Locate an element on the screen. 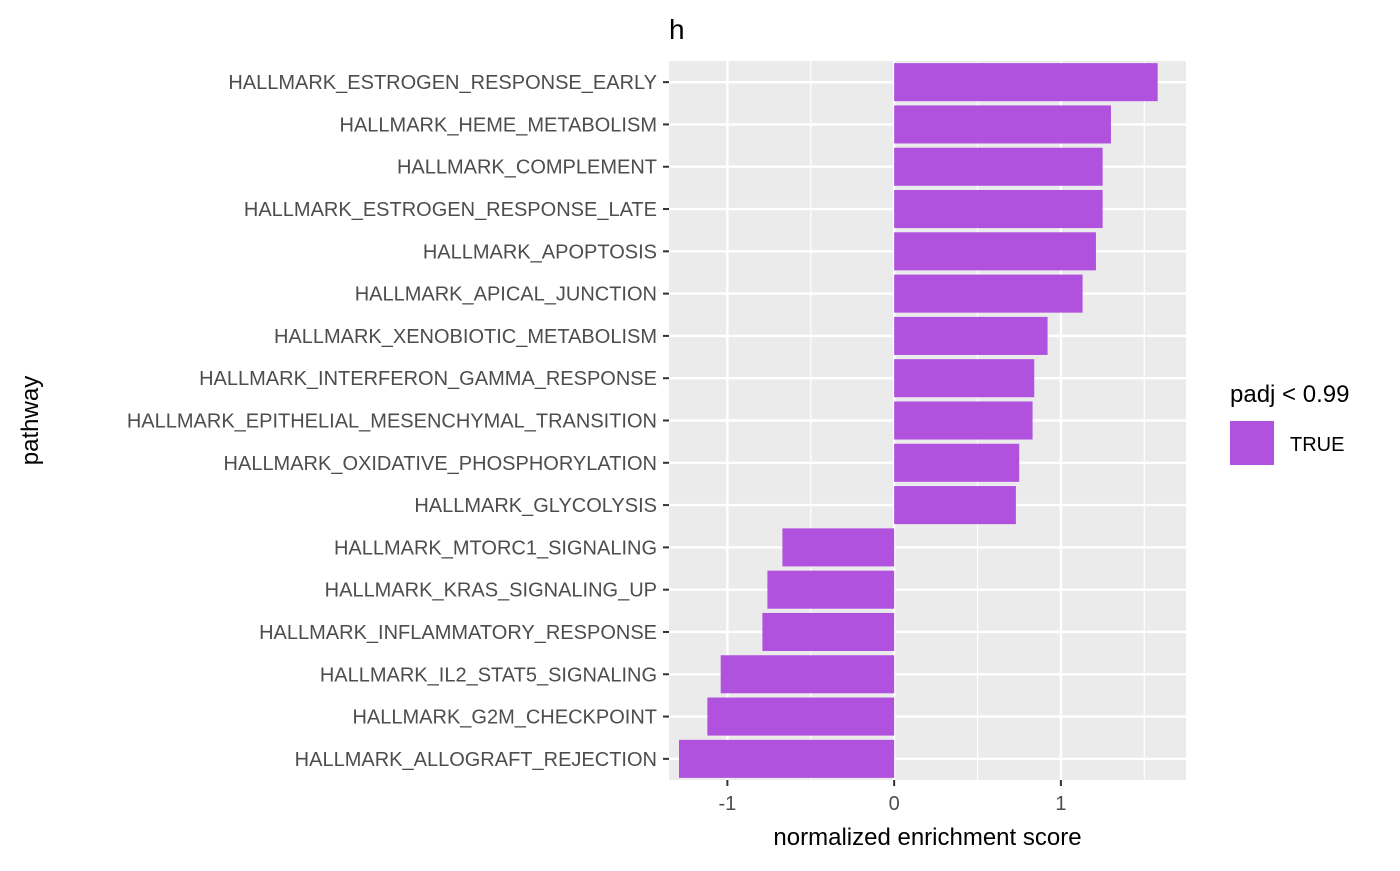 This screenshot has height=871, width=1400. bar-hallmark-epithelial-mesenchymal-transition is located at coordinates (963, 420).